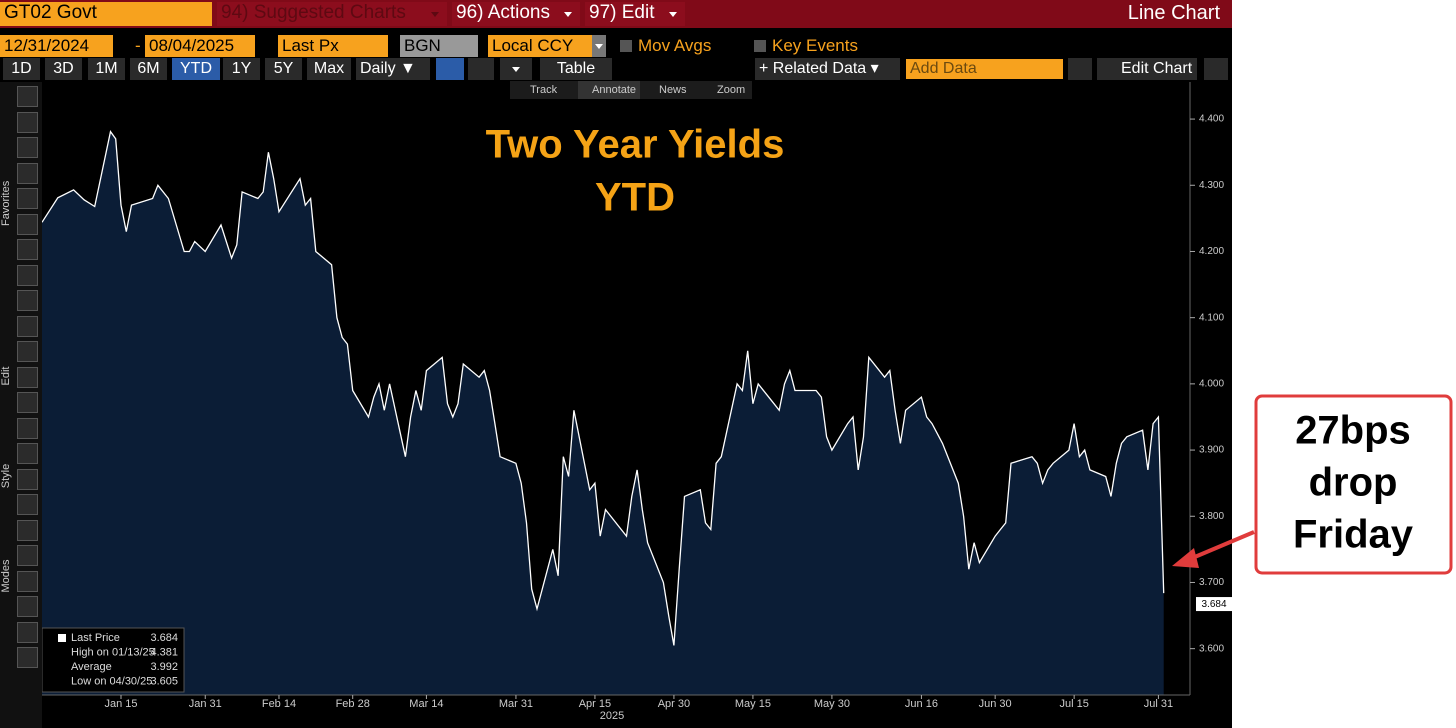  I want to click on chart-type-bar, so click(481, 69).